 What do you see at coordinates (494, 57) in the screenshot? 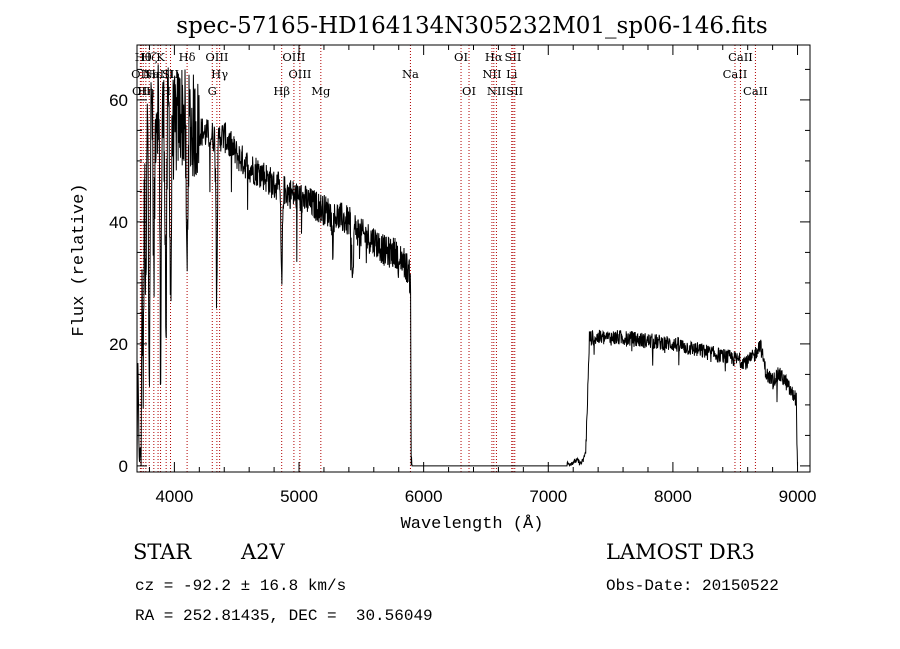
I see `line-marker-label: Hα` at bounding box center [494, 57].